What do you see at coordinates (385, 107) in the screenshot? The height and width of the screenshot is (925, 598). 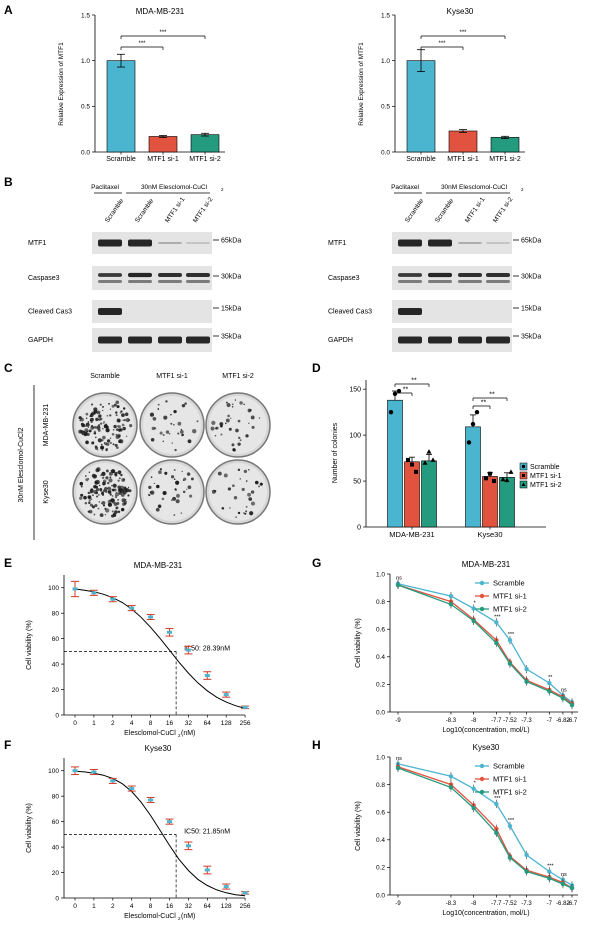 I see `y-tick-label: 0.5` at bounding box center [385, 107].